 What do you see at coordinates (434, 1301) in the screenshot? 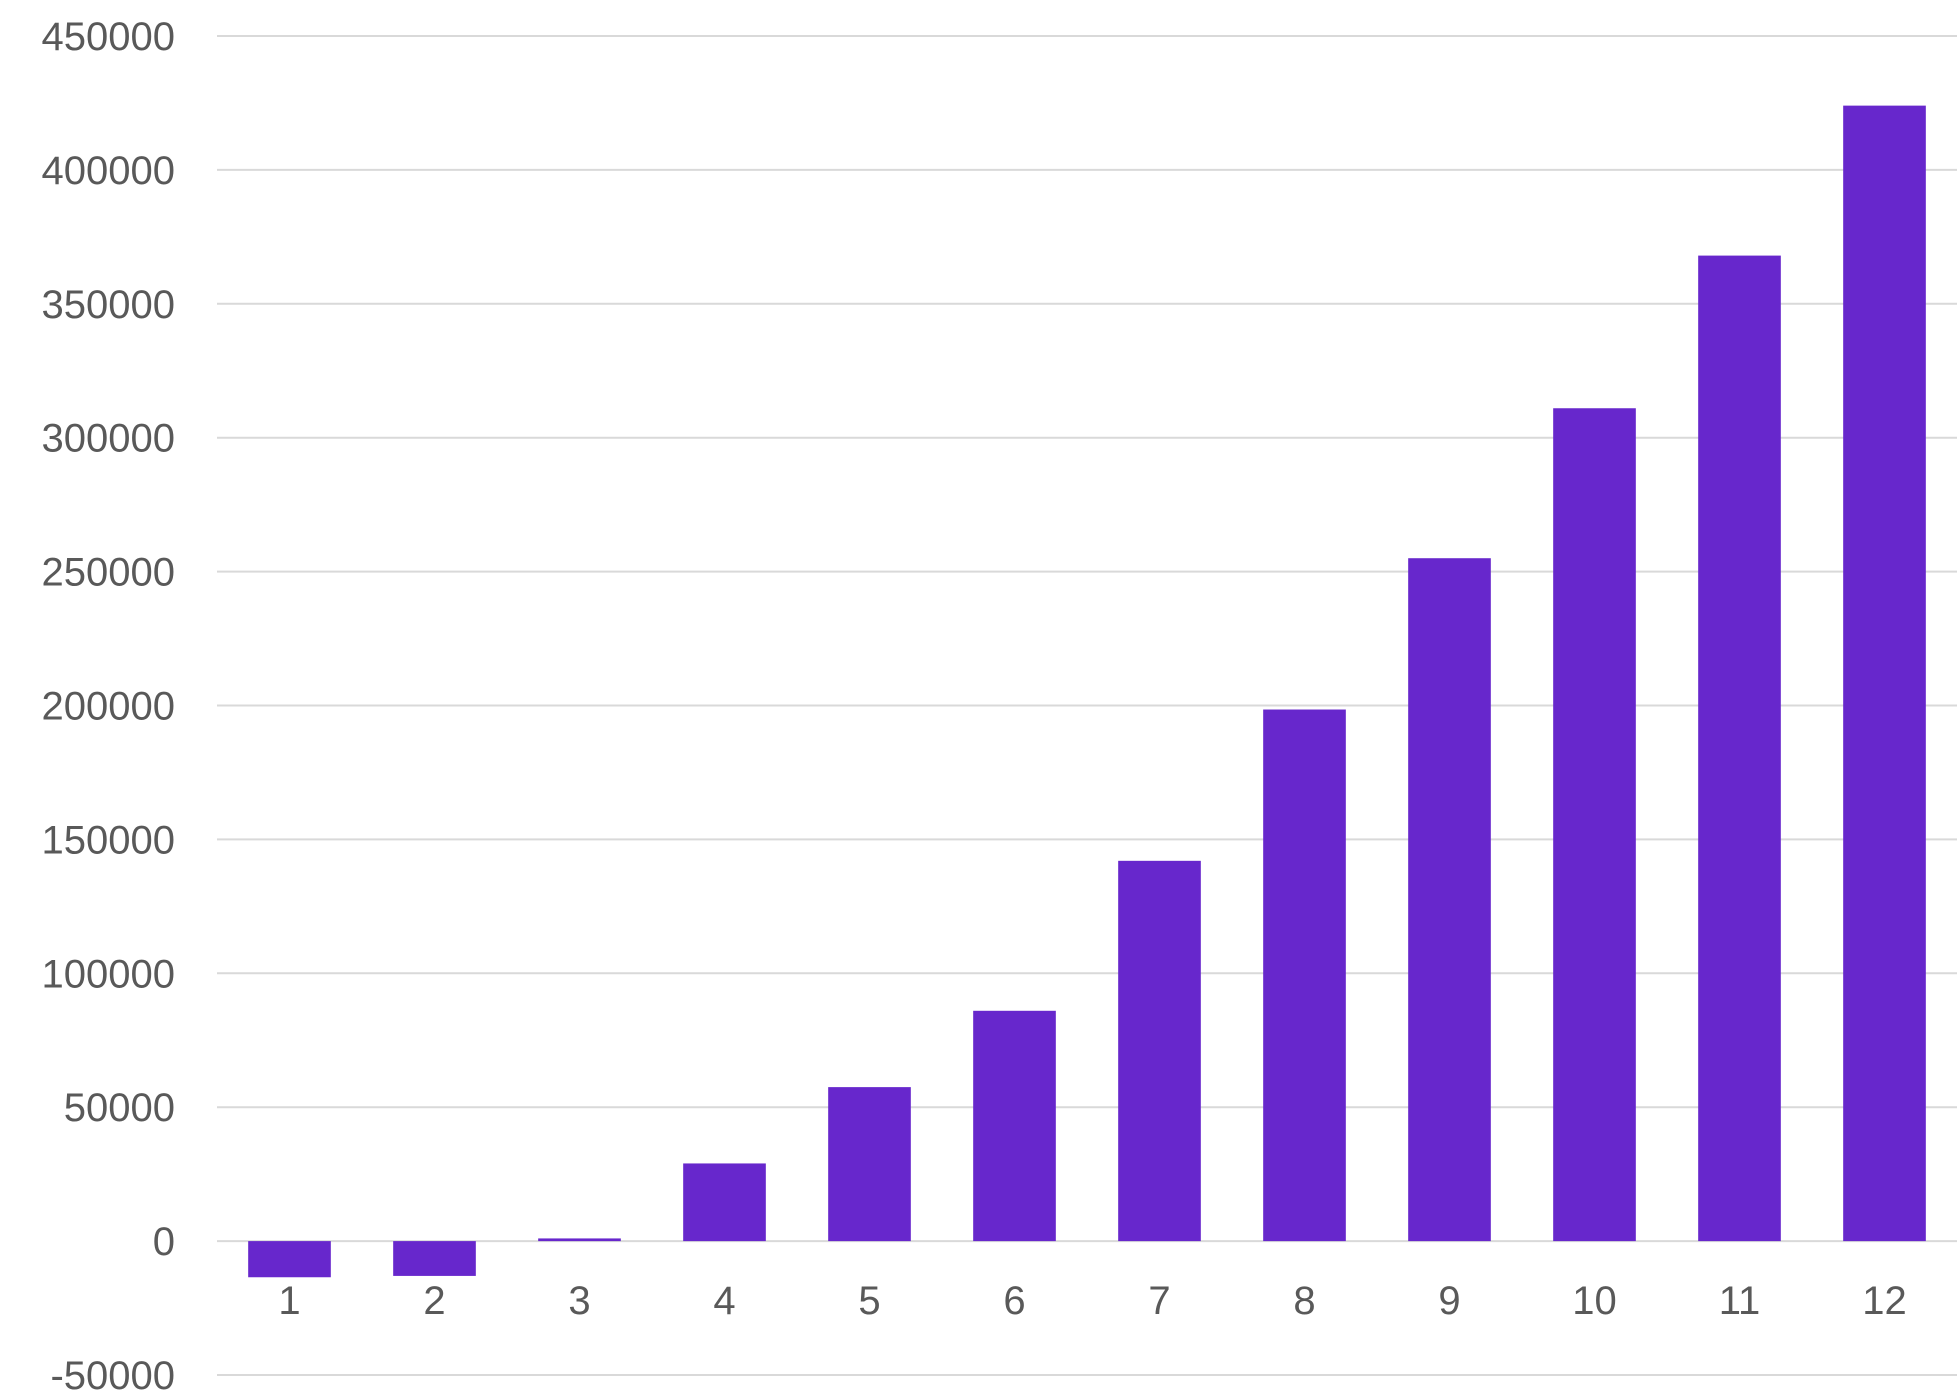
I see `x-tick-label: 2` at bounding box center [434, 1301].